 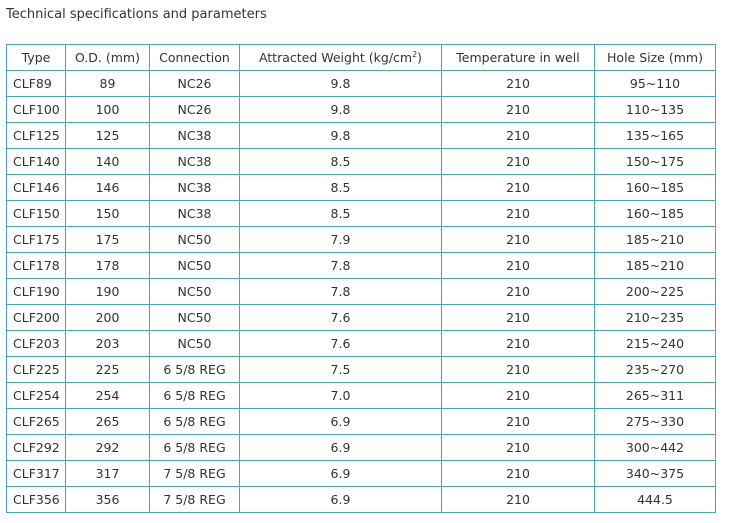 I want to click on table-row: CLF100 100 NC26 9.8 210 110~135, so click(x=361, y=109).